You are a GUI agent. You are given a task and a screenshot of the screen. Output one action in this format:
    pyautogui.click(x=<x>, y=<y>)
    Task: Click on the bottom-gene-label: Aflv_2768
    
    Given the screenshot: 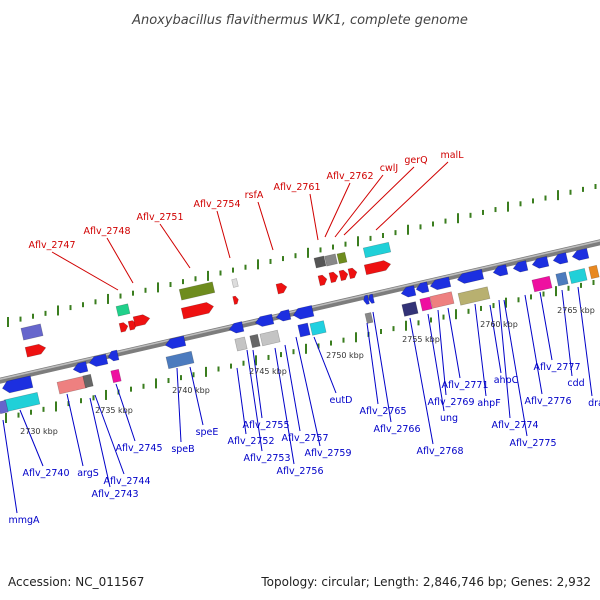 What is the action you would take?
    pyautogui.click(x=439, y=451)
    